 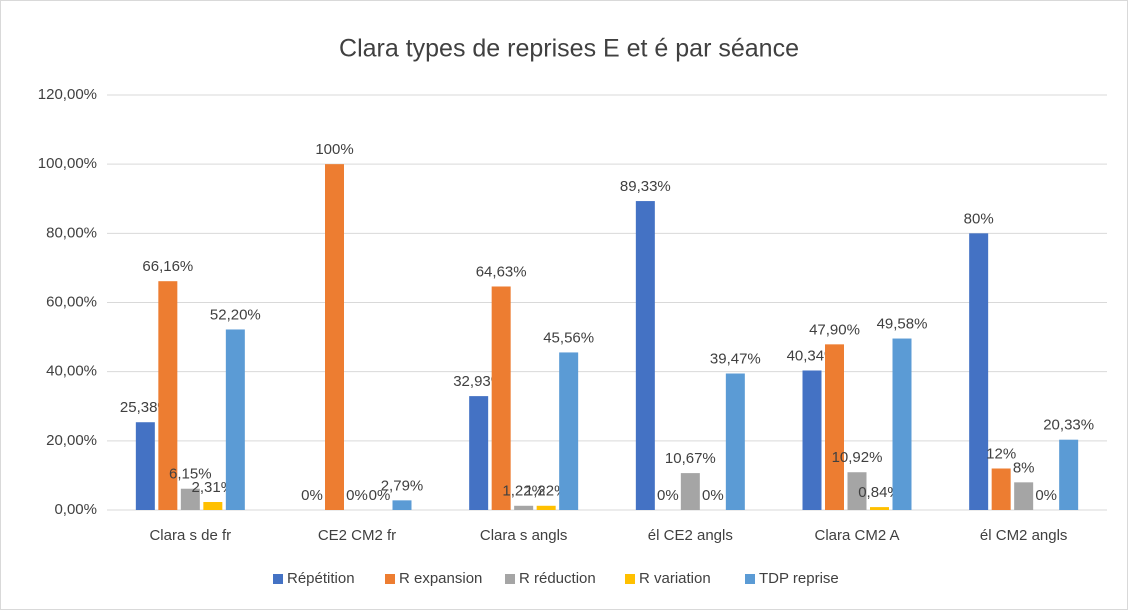 What do you see at coordinates (1001, 453) in the screenshot?
I see `data-label: 12%` at bounding box center [1001, 453].